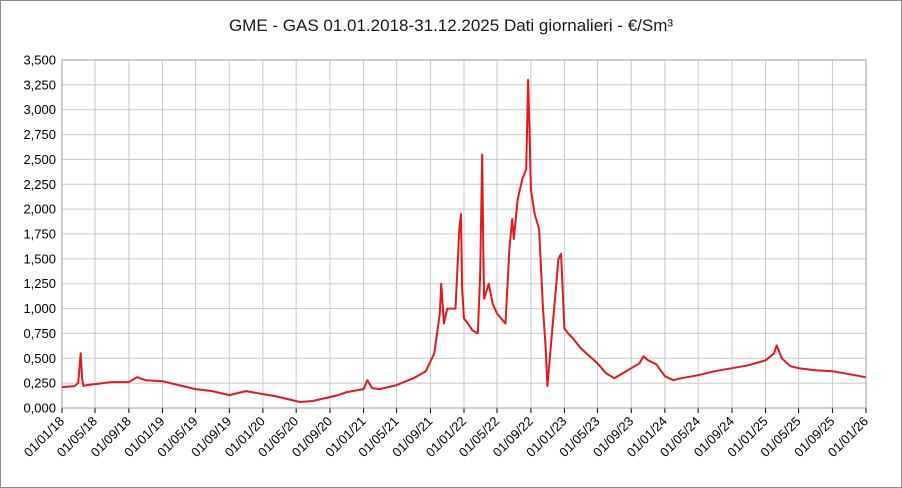 Image resolution: width=902 pixels, height=488 pixels. I want to click on y-tick-label: 1,750, so click(39, 234).